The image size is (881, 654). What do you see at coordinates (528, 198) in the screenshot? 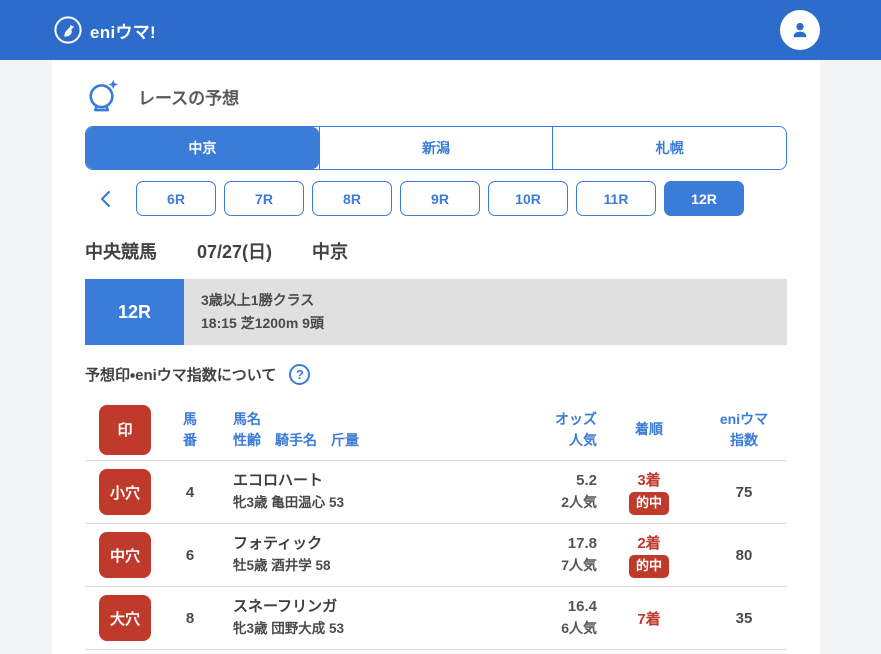
I see `race-button-10r: 10R` at bounding box center [528, 198].